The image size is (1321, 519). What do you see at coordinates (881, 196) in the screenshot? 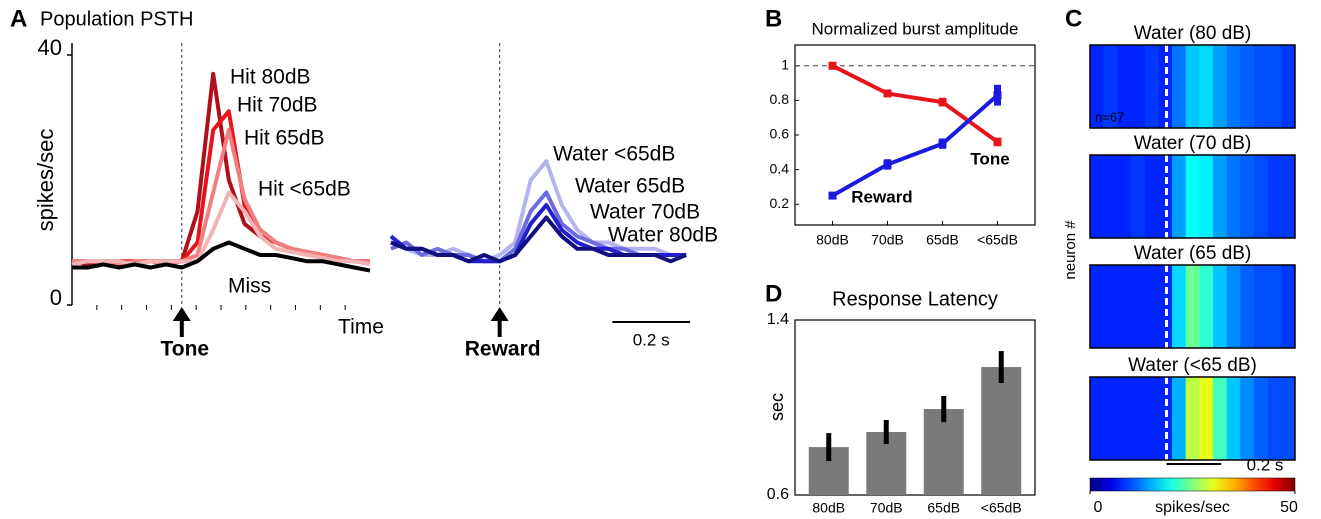
I see `series-label: Reward` at bounding box center [881, 196].